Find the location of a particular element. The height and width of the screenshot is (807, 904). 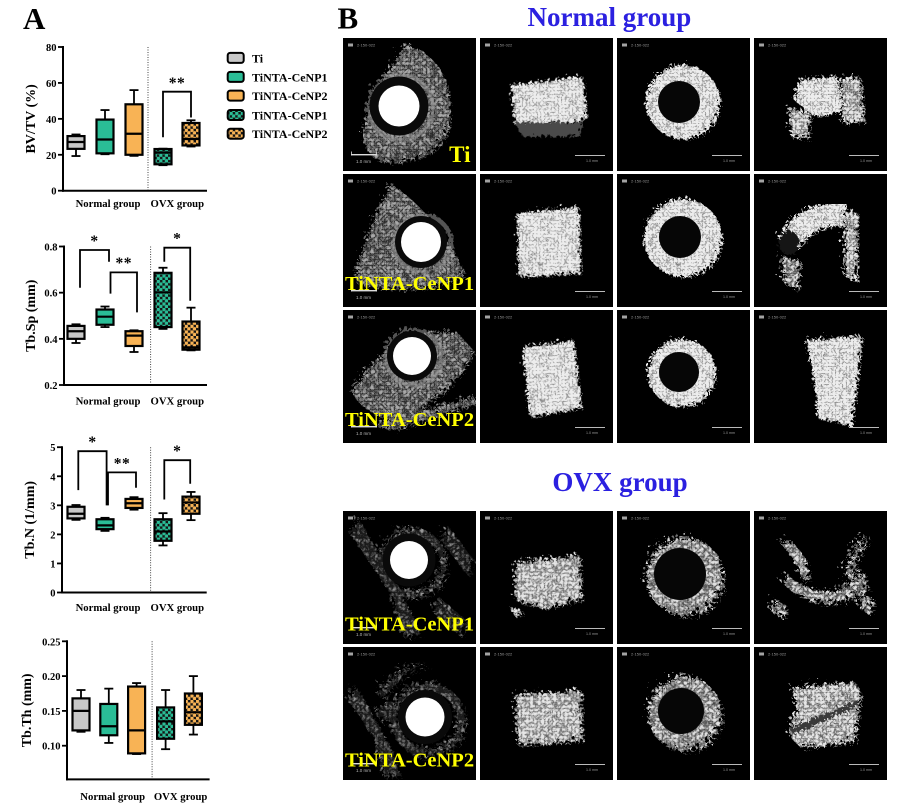

svg-text: 5 is located at coordinates (52, 448).